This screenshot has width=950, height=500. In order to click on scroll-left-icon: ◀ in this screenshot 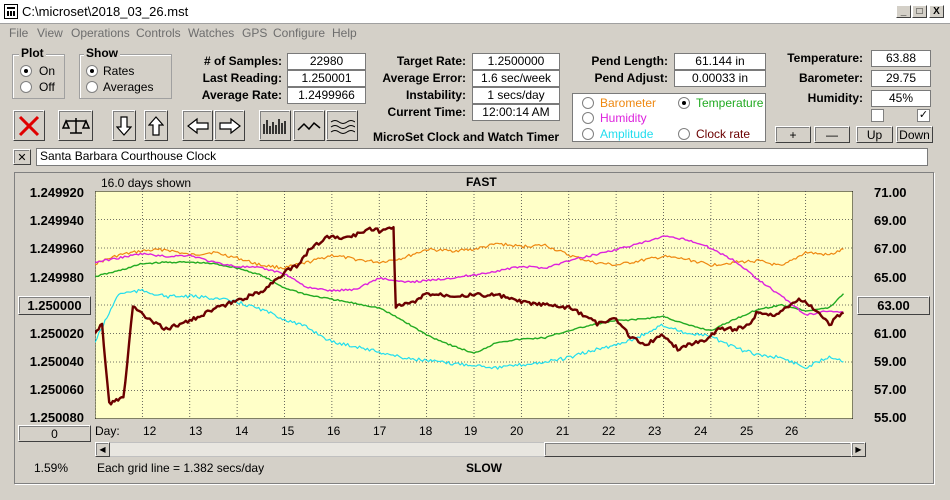, I will do `click(102, 449)`.